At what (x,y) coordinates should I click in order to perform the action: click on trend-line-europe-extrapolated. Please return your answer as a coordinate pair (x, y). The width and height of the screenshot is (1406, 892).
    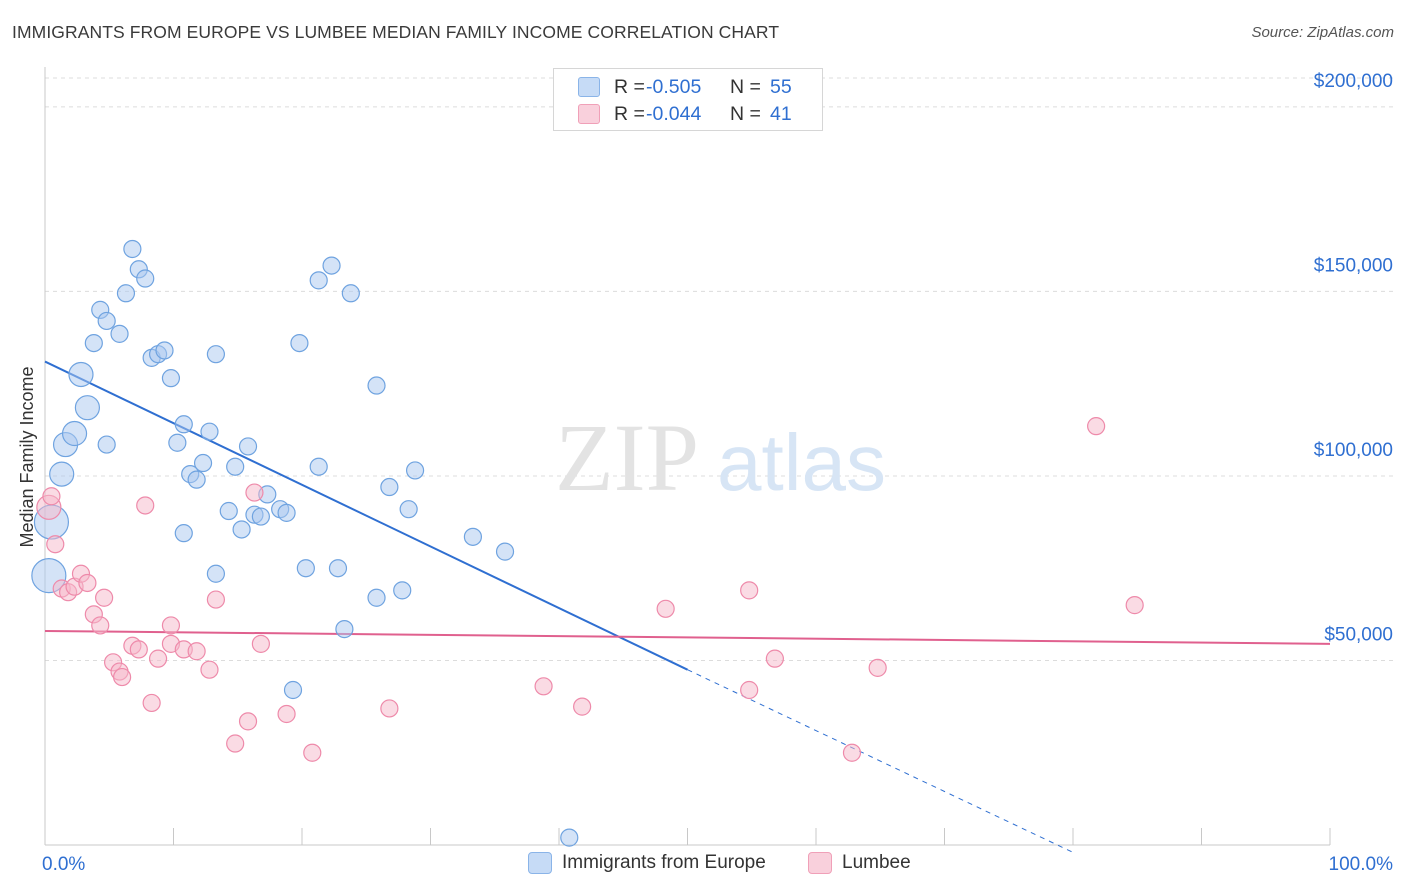
    Looking at the image, I should click on (880, 761).